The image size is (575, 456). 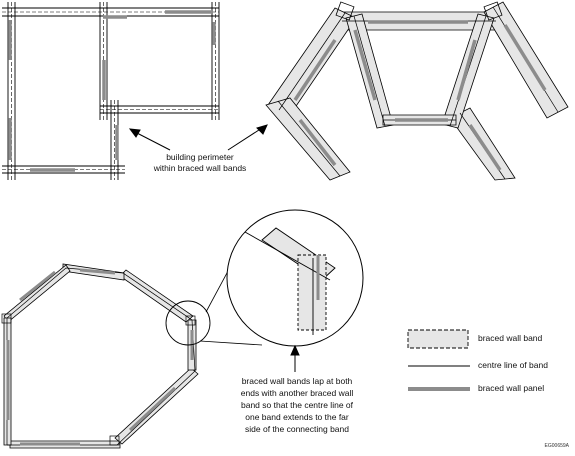 What do you see at coordinates (419, 11) in the screenshot?
I see `plan-polygon-corners` at bounding box center [419, 11].